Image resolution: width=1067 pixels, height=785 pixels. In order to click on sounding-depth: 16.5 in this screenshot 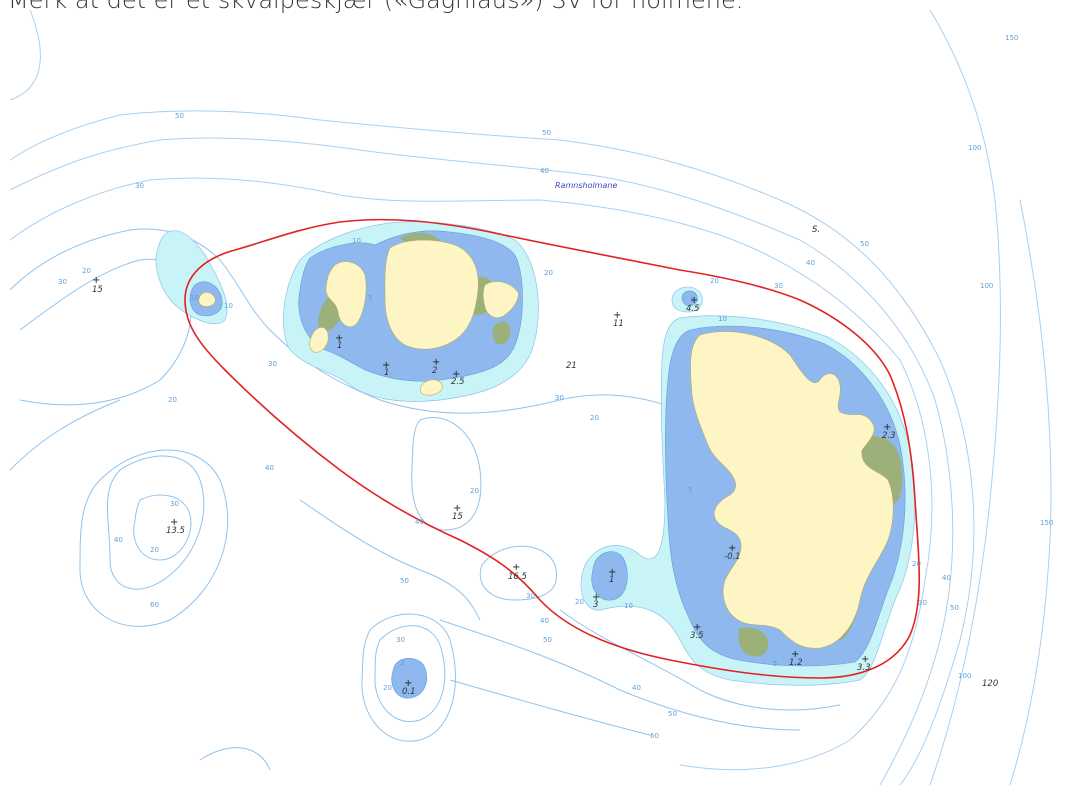, I will do `click(517, 577)`.